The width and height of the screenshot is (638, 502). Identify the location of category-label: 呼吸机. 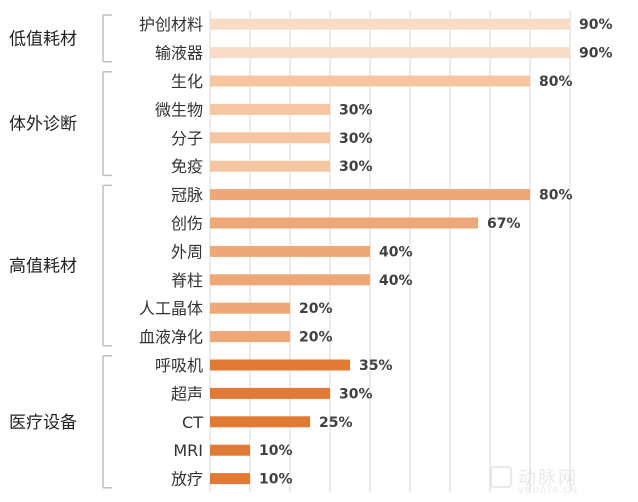
(179, 365).